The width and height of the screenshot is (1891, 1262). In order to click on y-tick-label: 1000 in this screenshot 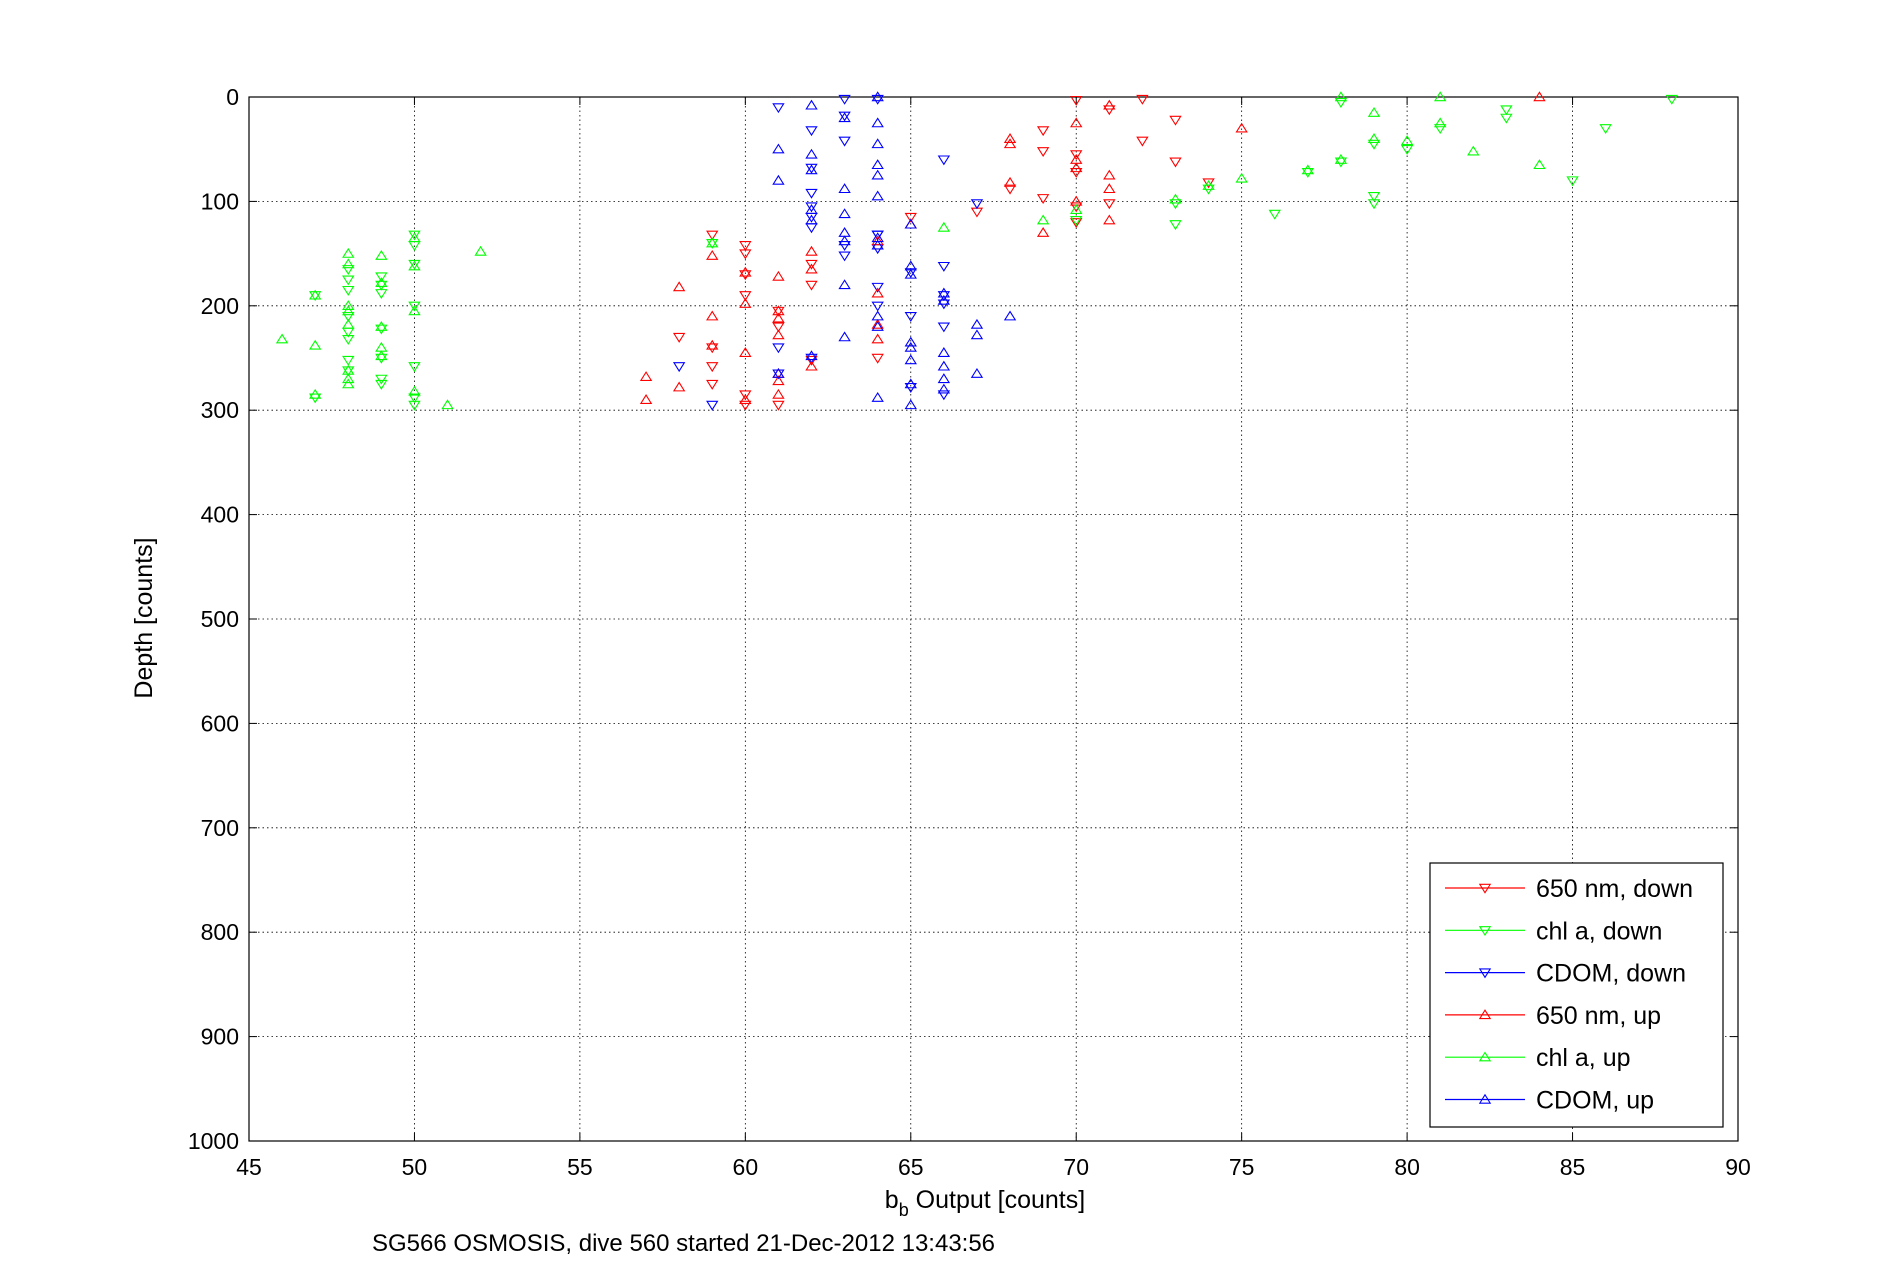, I will do `click(213, 1141)`.